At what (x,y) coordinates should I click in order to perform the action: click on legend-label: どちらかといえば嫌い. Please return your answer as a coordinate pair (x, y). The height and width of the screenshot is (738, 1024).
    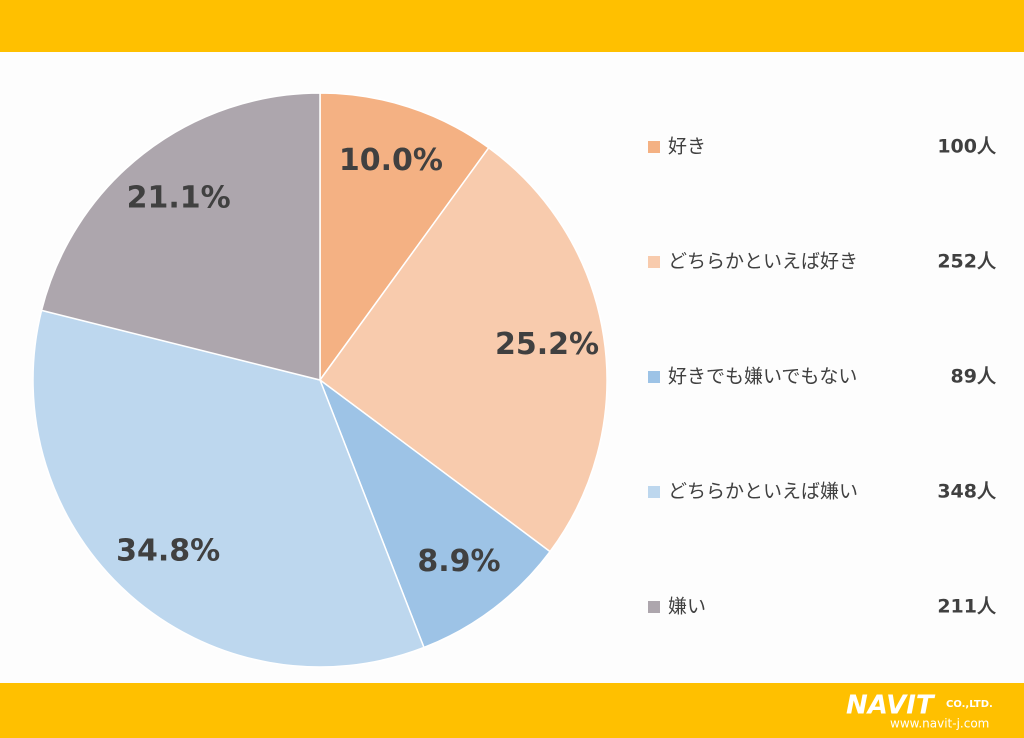
    Looking at the image, I should click on (763, 492).